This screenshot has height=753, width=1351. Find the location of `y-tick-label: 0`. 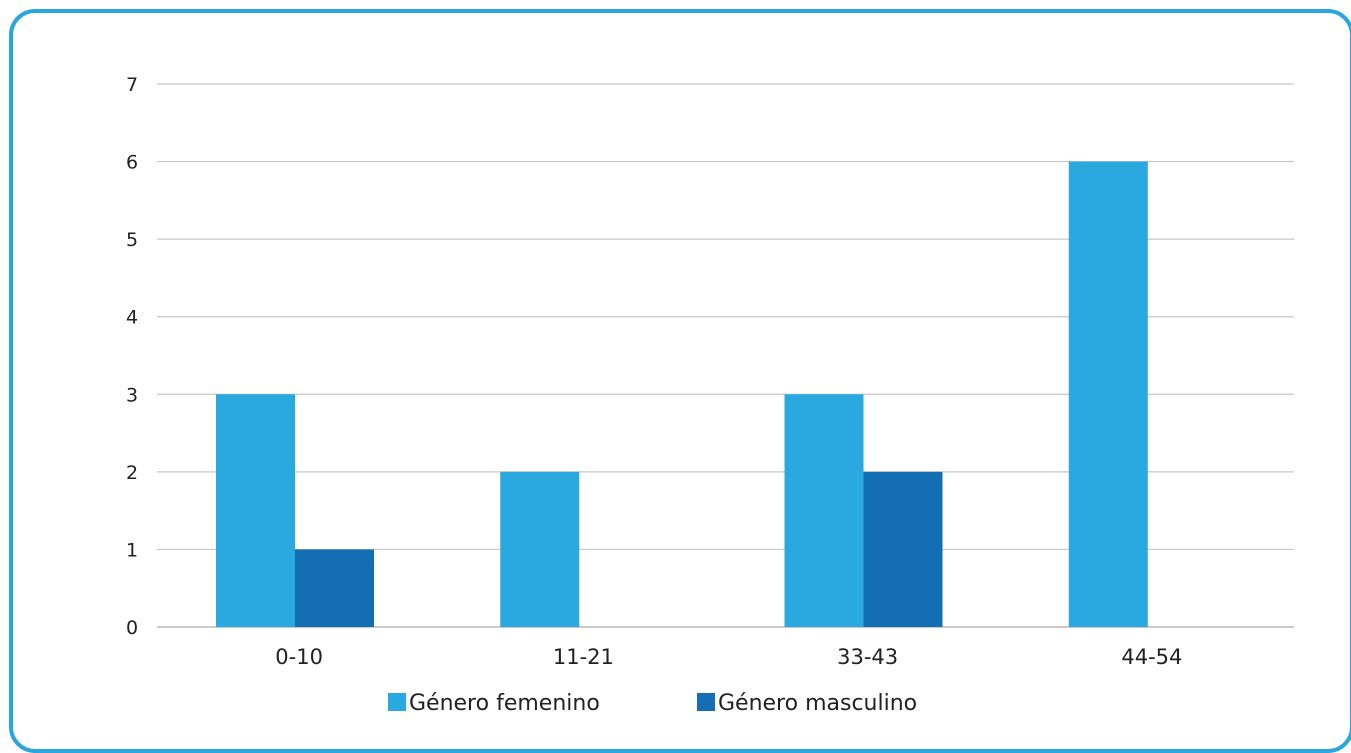

y-tick-label: 0 is located at coordinates (132, 628).